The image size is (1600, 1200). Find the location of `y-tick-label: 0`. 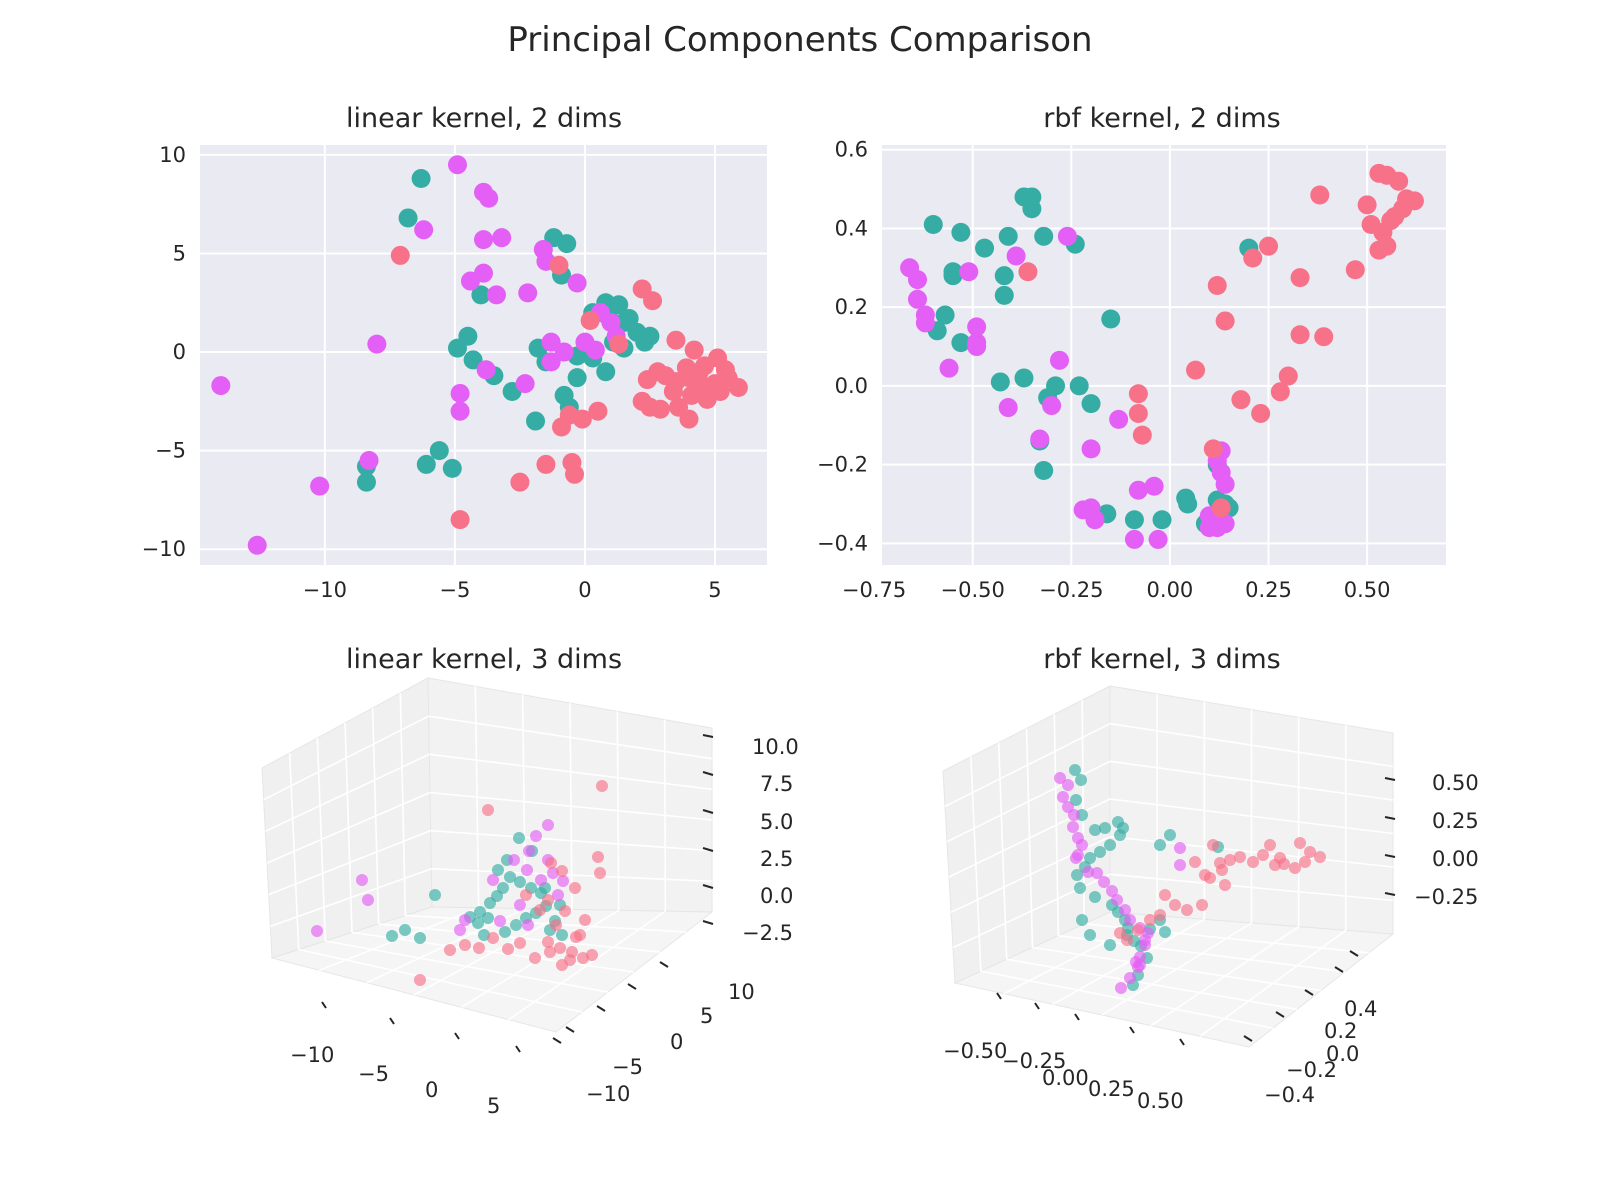

y-tick-label: 0 is located at coordinates (676, 1042).